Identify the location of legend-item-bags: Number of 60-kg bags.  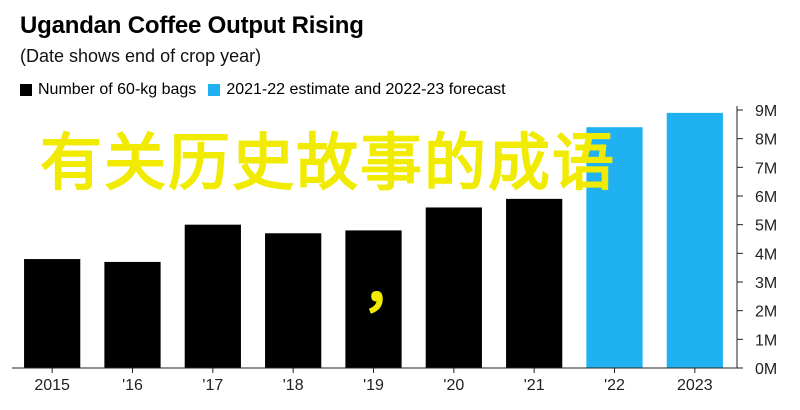
(108, 90).